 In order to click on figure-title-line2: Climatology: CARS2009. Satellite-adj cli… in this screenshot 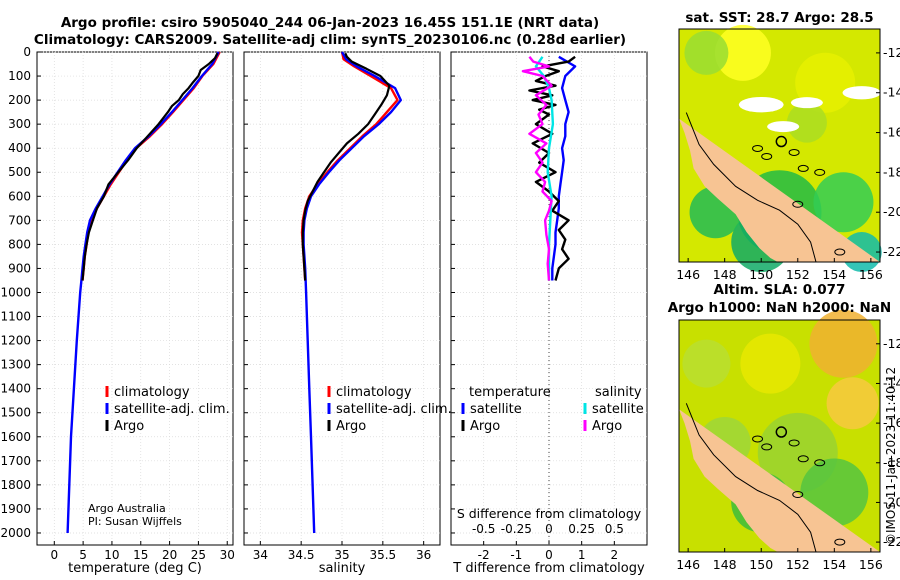, I will do `click(330, 40)`.